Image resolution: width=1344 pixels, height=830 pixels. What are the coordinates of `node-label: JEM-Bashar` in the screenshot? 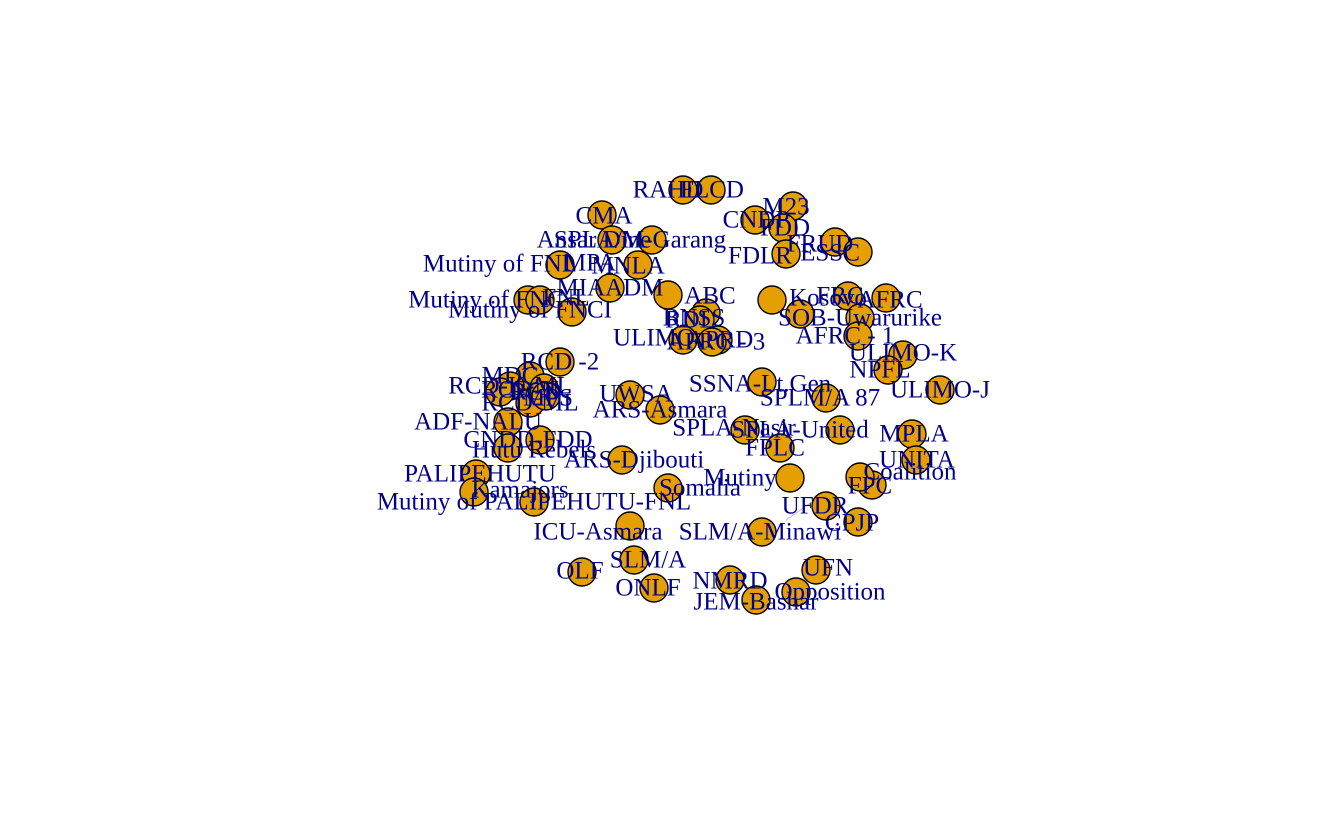 It's located at (757, 602).